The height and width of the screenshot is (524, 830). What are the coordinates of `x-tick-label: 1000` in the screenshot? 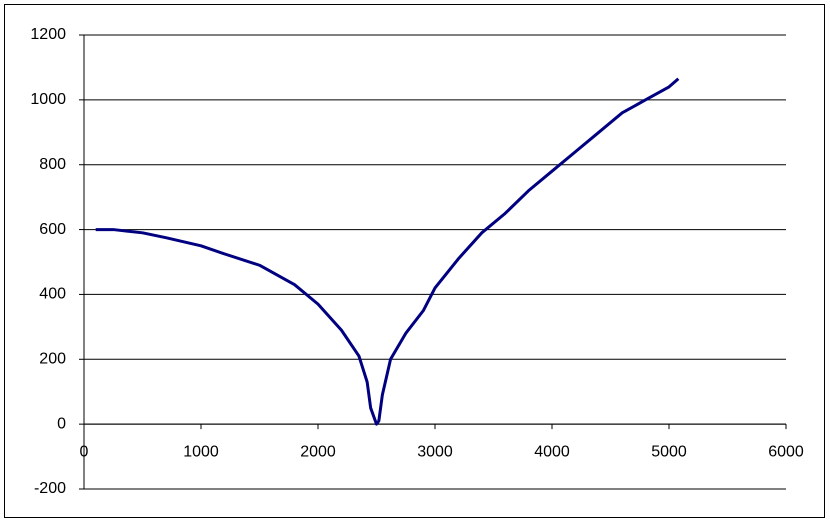 It's located at (201, 451).